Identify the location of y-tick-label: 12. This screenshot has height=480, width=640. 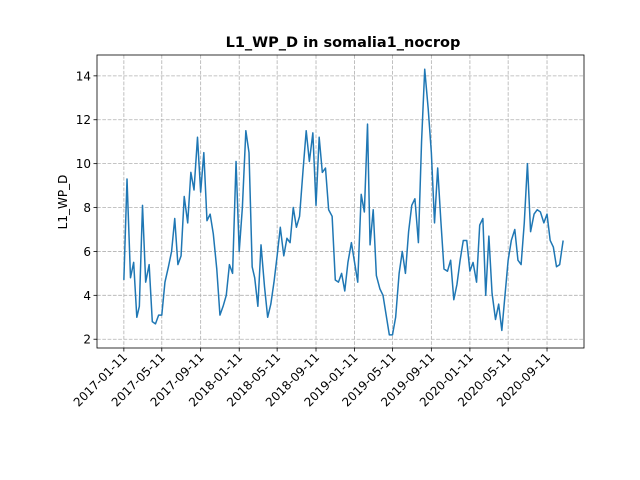
(83, 120).